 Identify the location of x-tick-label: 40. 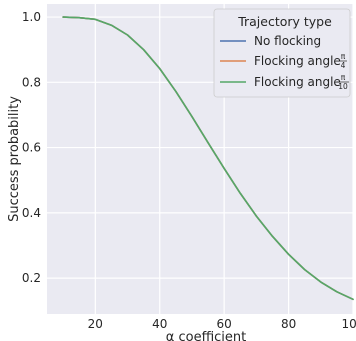
(159, 324).